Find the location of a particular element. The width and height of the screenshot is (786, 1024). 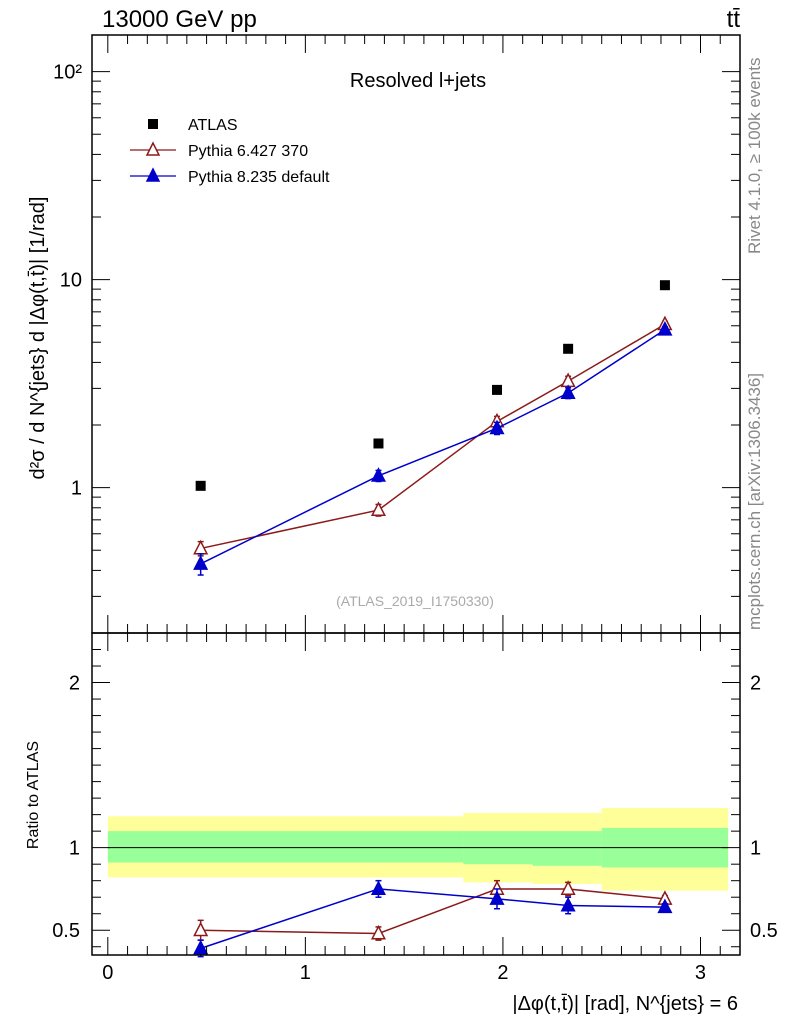

ratio-line-pythia-8-235-default is located at coordinates (432, 919).